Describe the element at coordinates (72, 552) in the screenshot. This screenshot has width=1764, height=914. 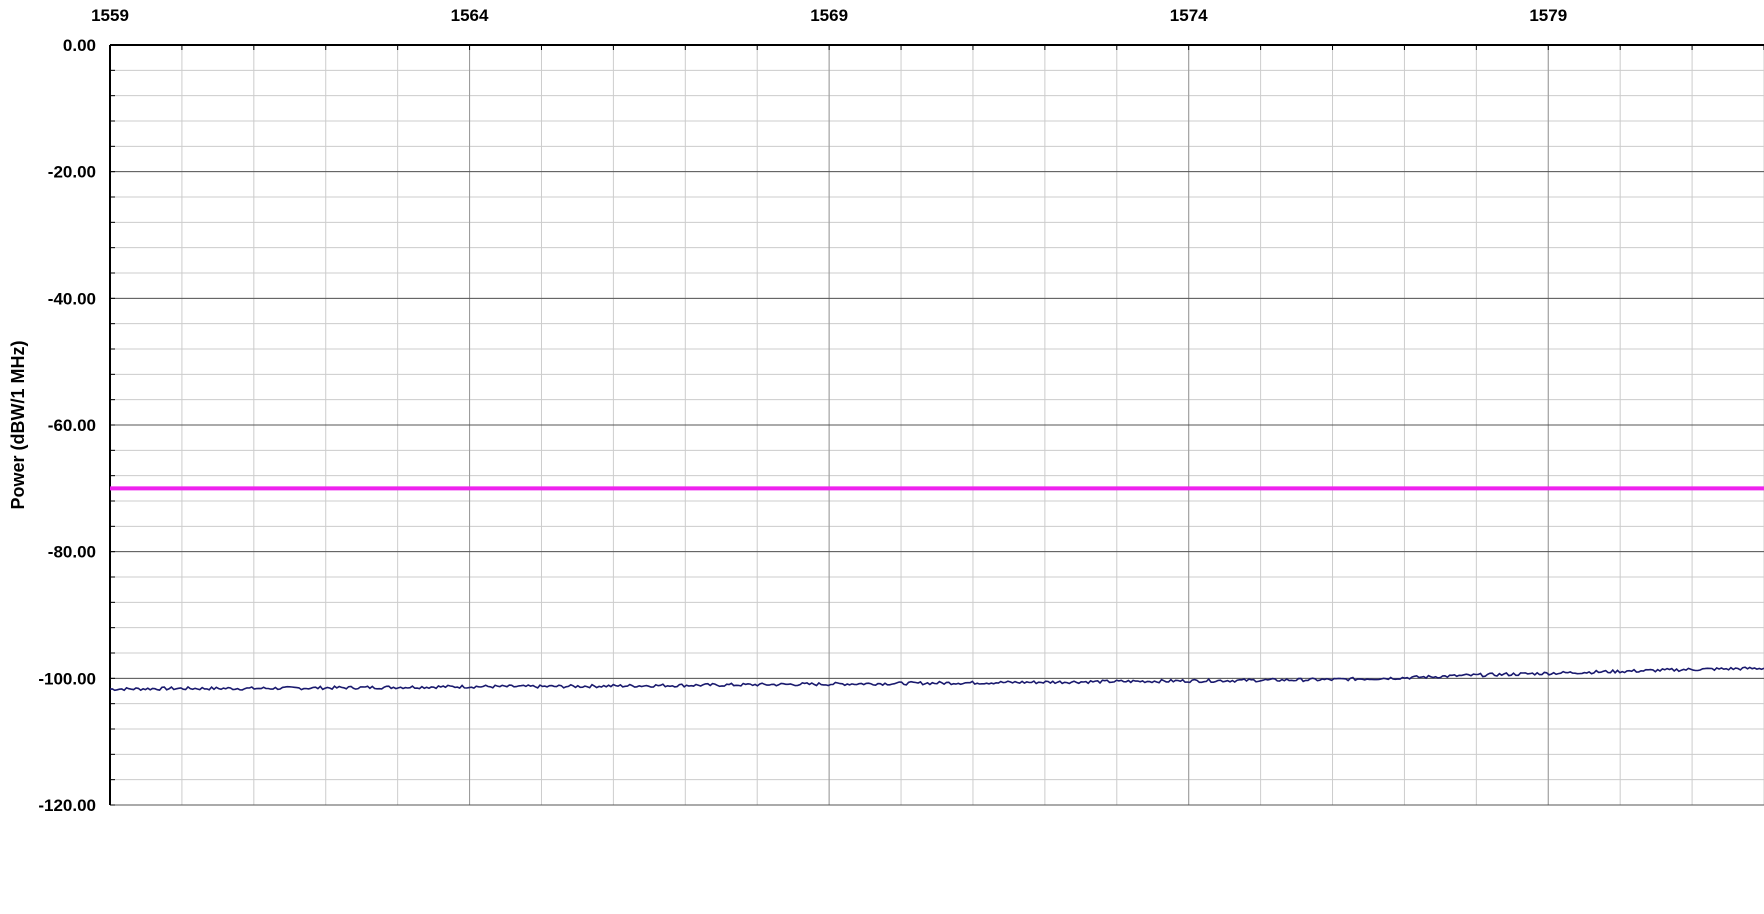
I see `y-tick-label: -80.00` at that location.